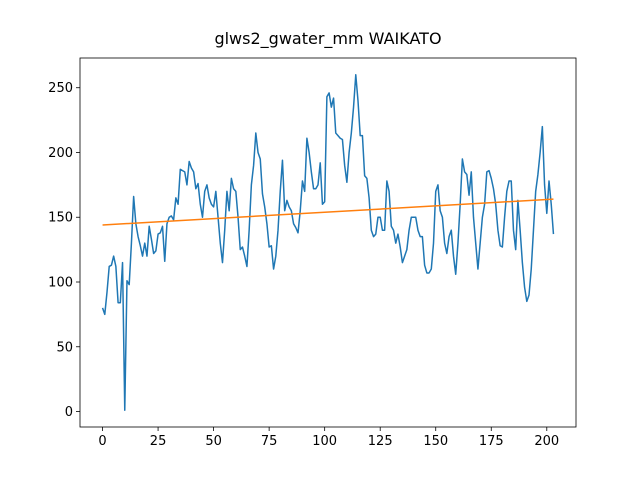 This screenshot has height=484, width=640. Describe the element at coordinates (158, 441) in the screenshot. I see `x-tick-label: 25` at that location.